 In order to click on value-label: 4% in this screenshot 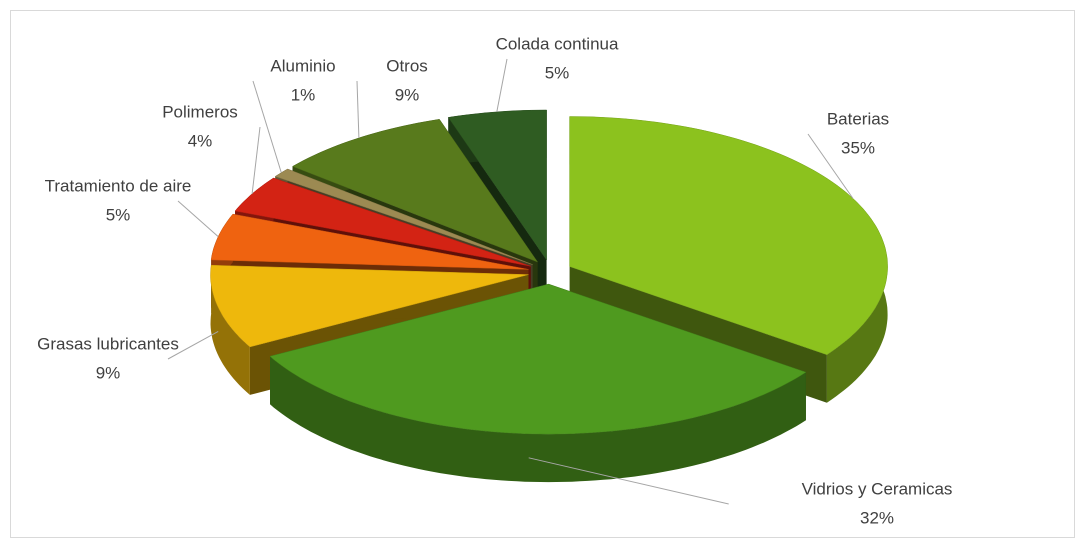, I will do `click(200, 140)`.